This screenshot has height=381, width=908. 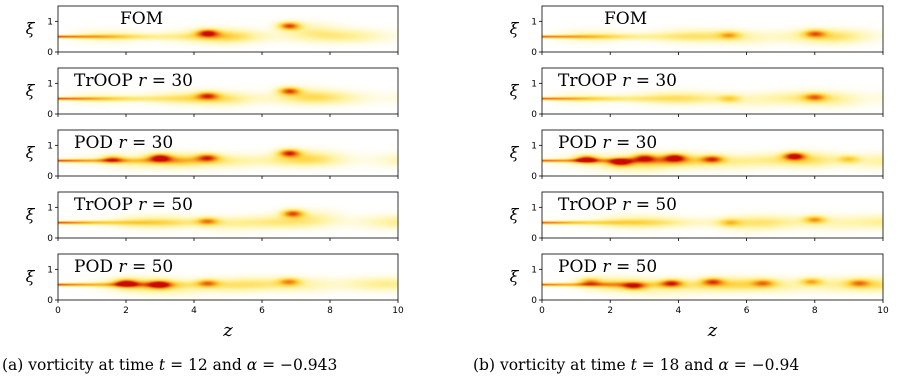 I want to click on caption-a-time-value: = 12, so click(x=189, y=365).